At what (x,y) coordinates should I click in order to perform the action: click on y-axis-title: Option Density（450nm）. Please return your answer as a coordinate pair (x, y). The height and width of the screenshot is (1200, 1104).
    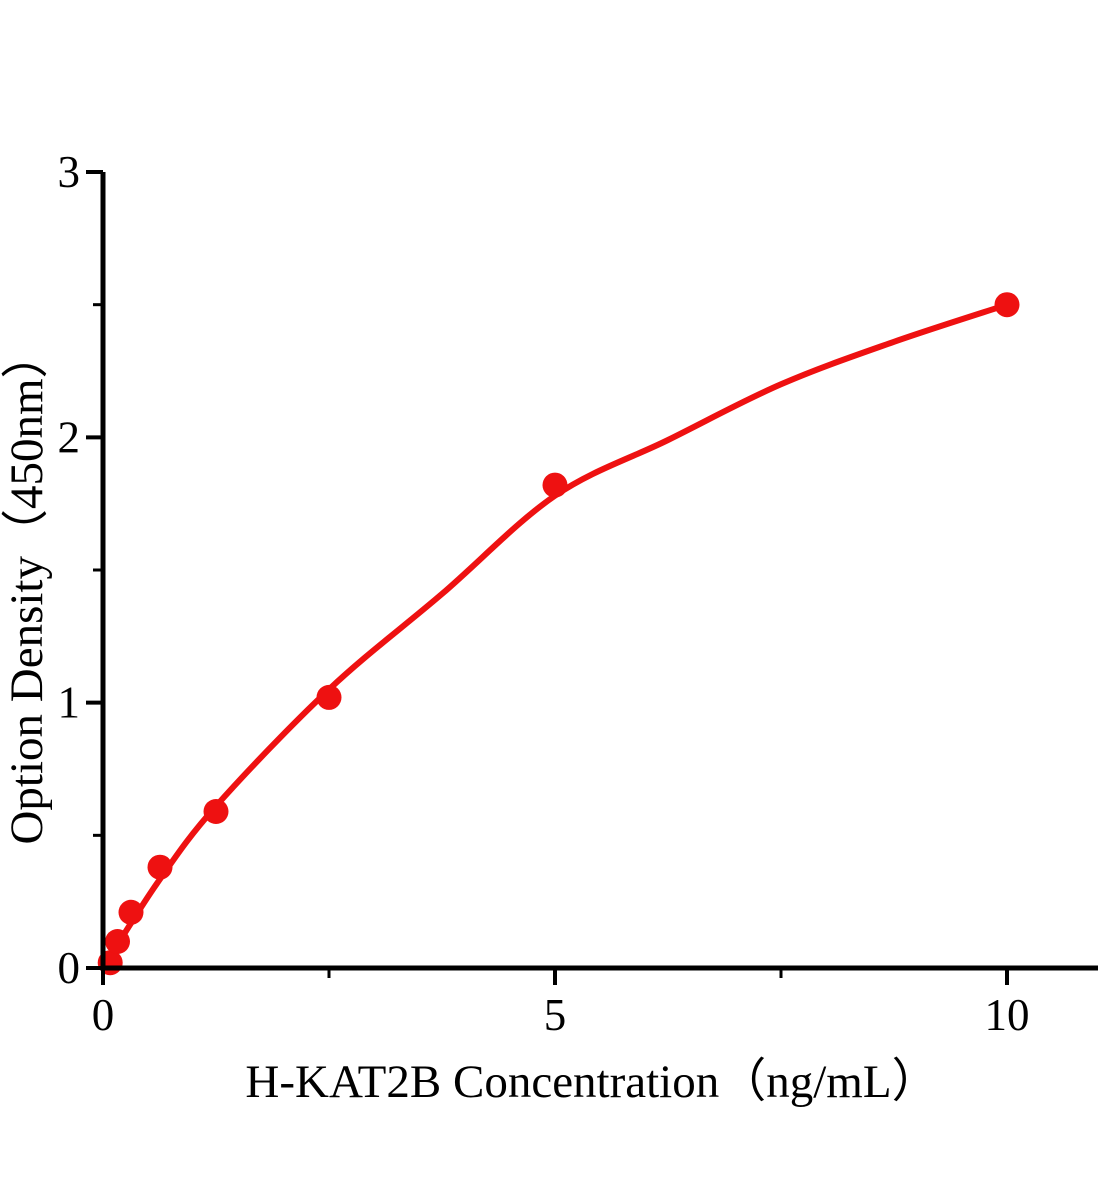
    Looking at the image, I should click on (27, 587).